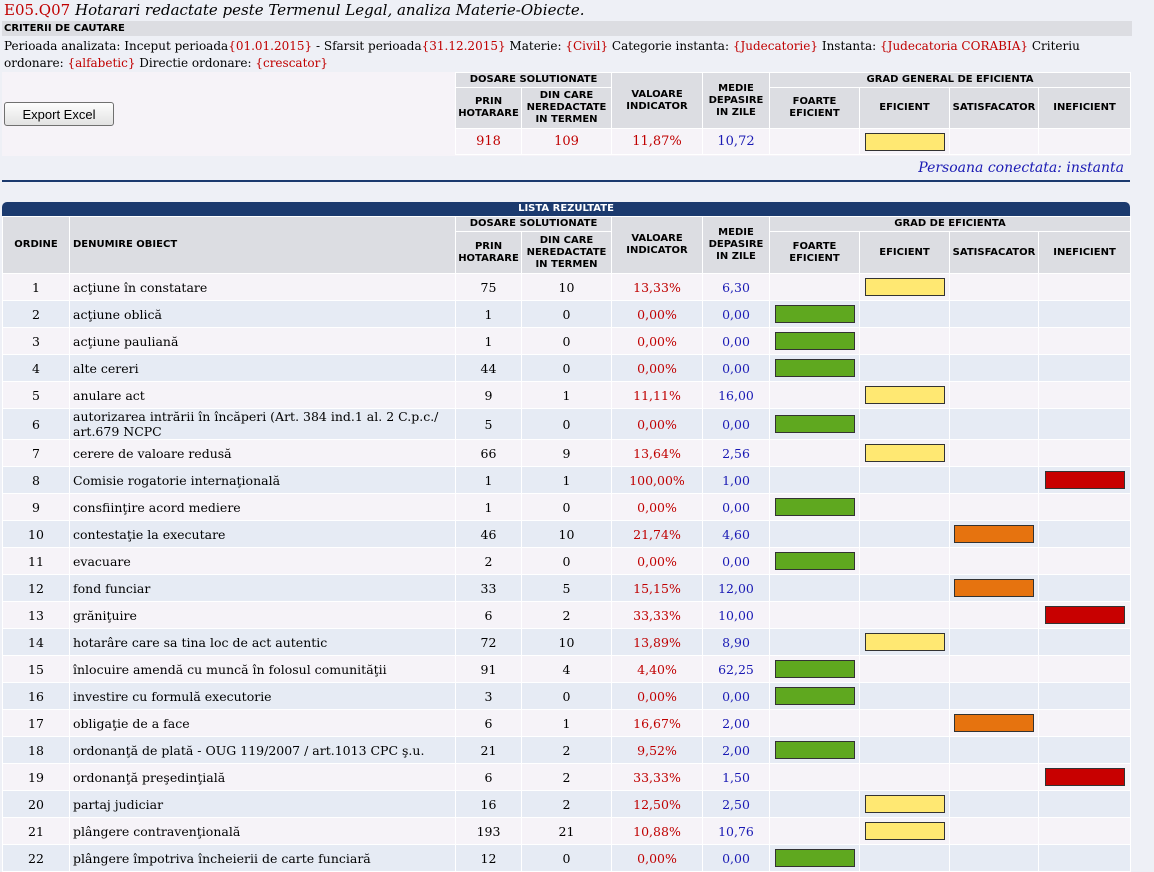  I want to click on row-din: 5, so click(566, 588).